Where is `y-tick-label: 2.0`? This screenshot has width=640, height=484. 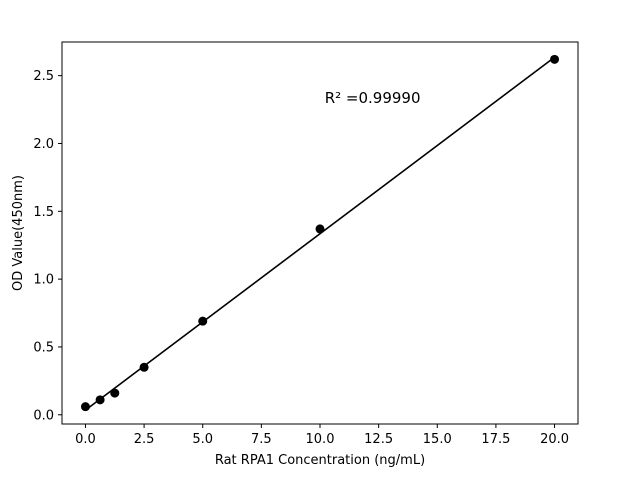 y-tick-label: 2.0 is located at coordinates (43, 144).